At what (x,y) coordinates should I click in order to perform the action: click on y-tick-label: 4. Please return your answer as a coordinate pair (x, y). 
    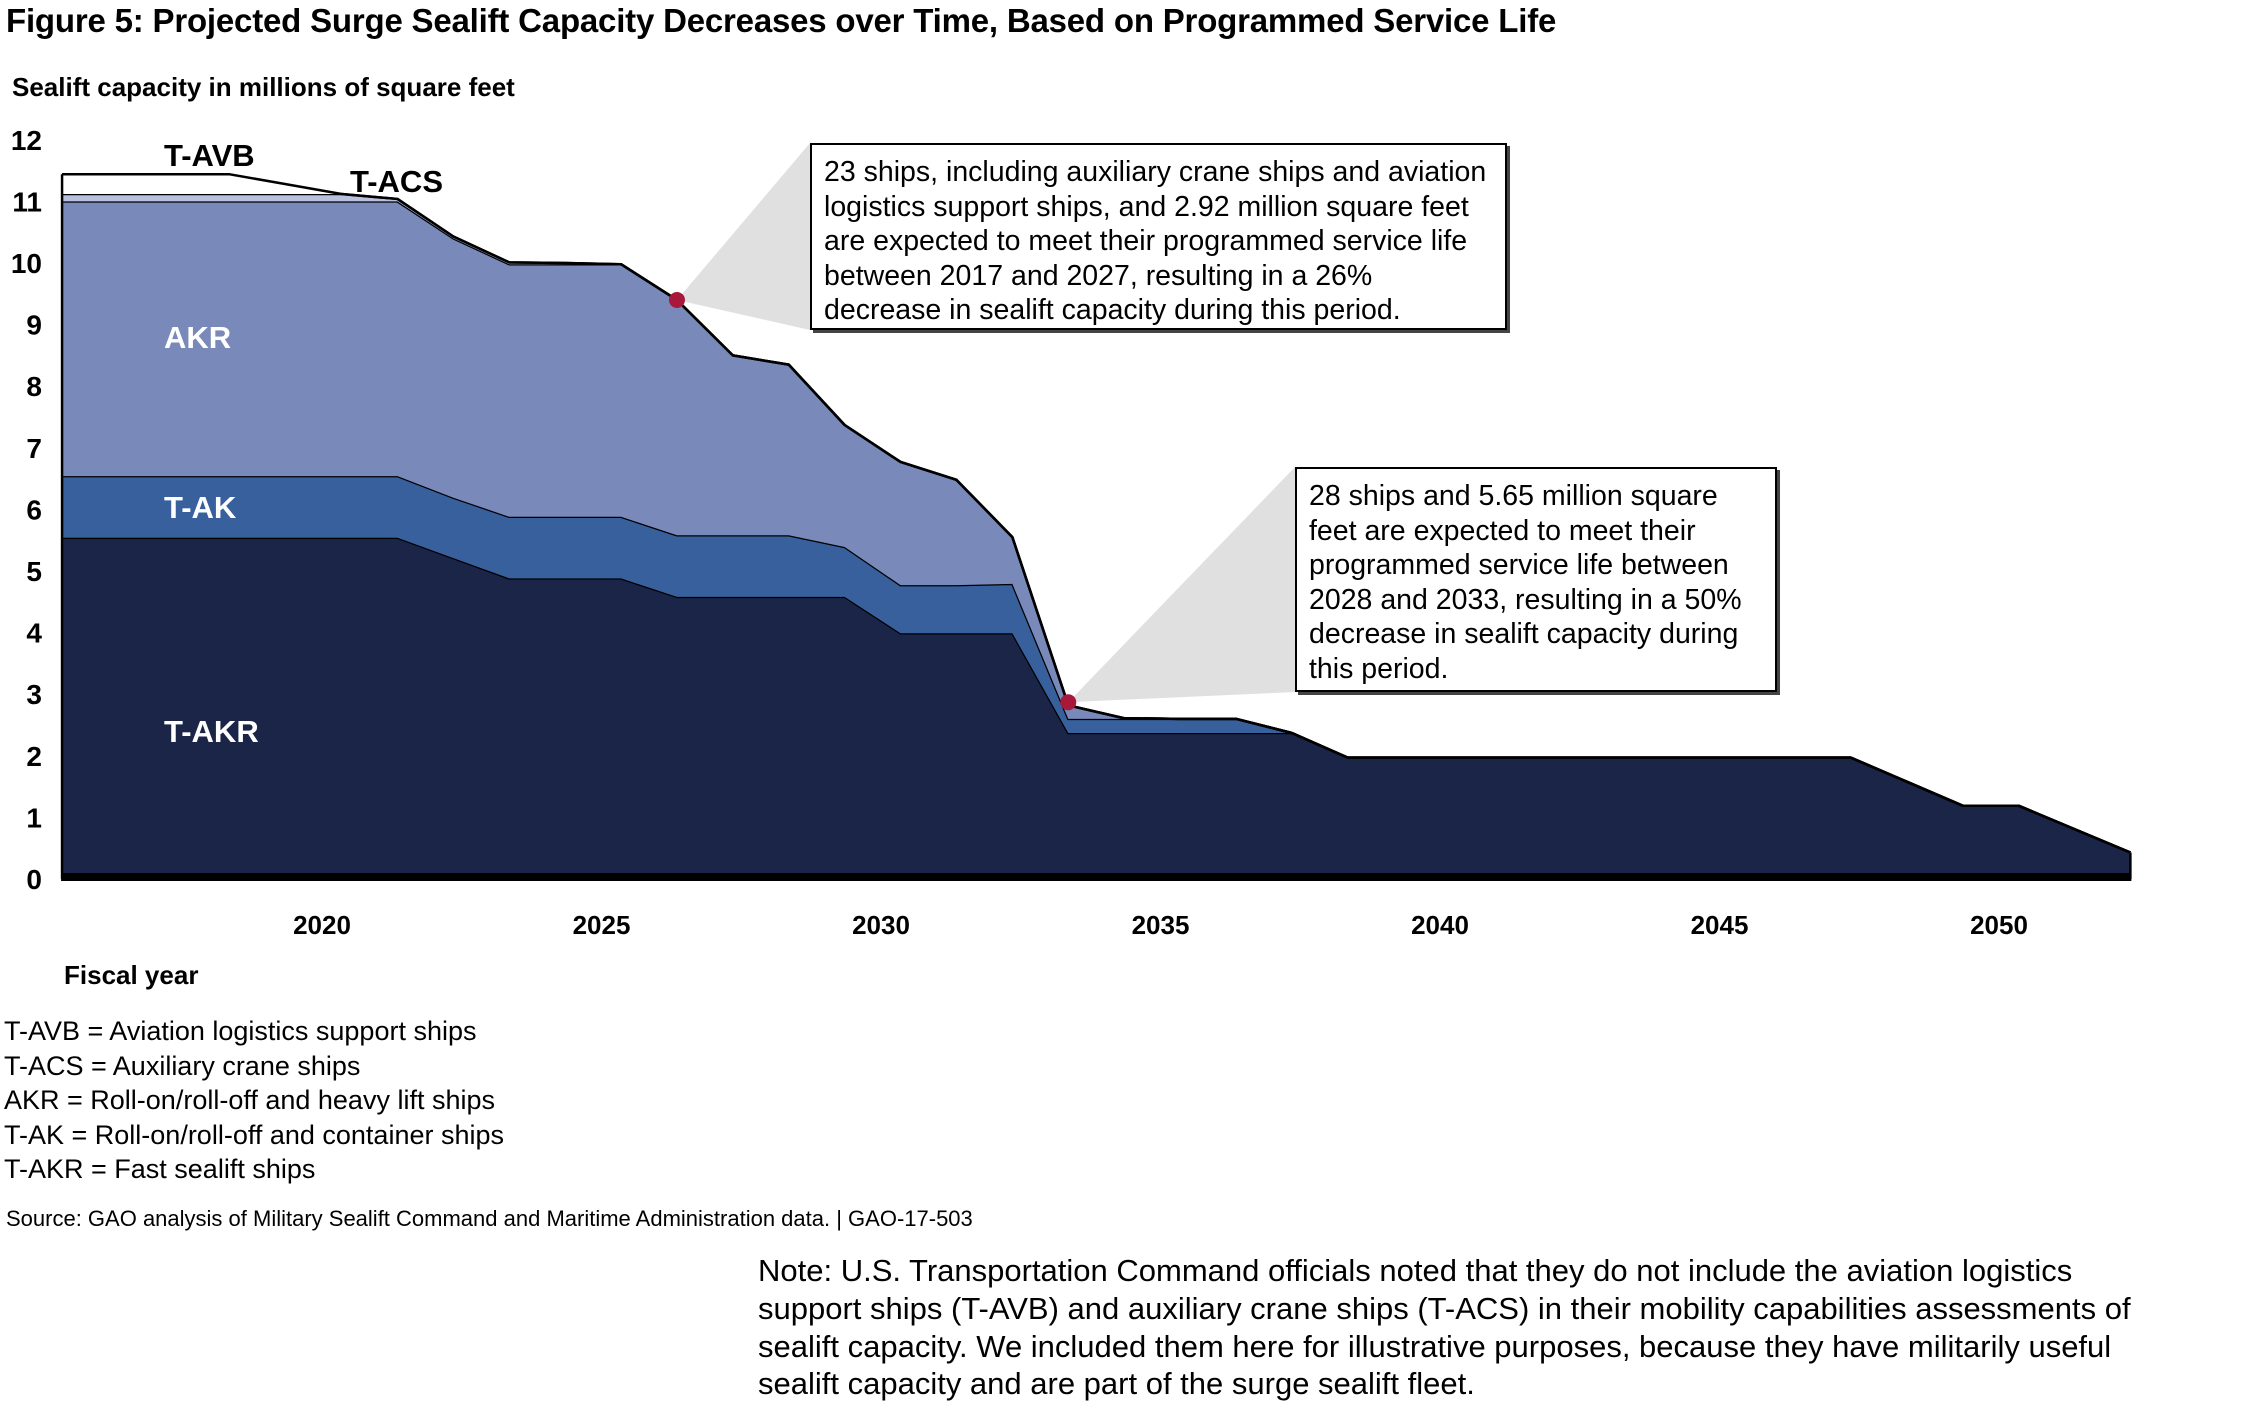
    Looking at the image, I should click on (34, 633).